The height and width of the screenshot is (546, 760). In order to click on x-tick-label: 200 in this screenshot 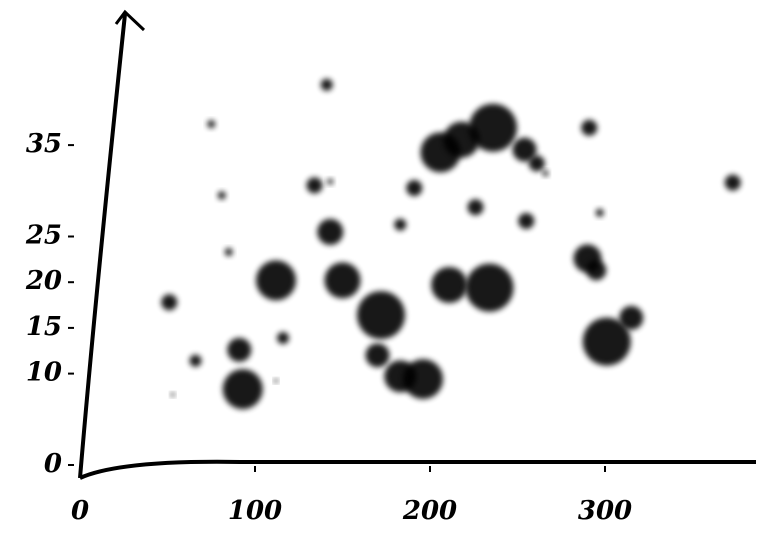, I will do `click(429, 511)`.